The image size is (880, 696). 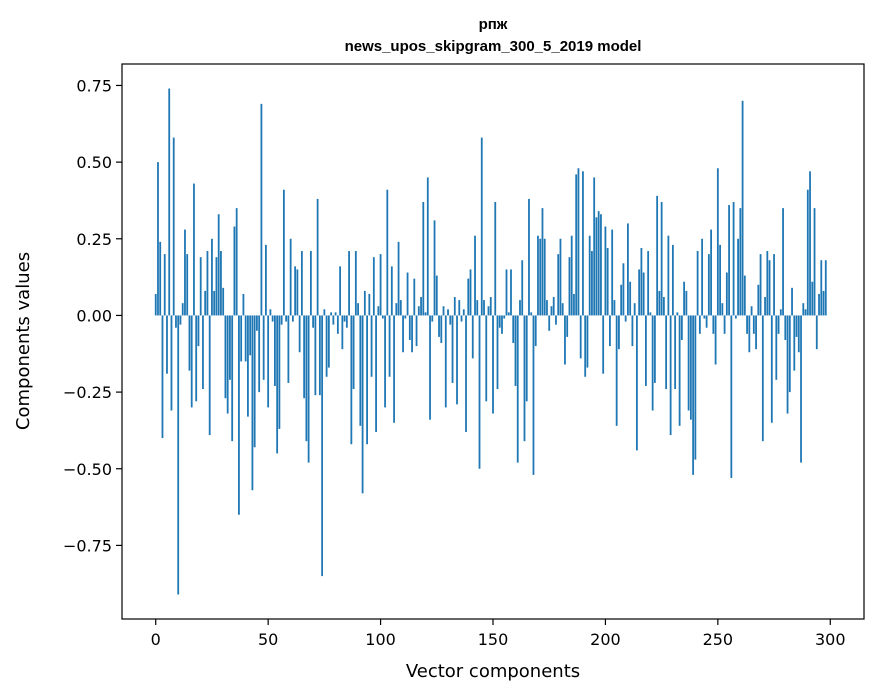 I want to click on x-tick-label: 0, so click(x=156, y=639).